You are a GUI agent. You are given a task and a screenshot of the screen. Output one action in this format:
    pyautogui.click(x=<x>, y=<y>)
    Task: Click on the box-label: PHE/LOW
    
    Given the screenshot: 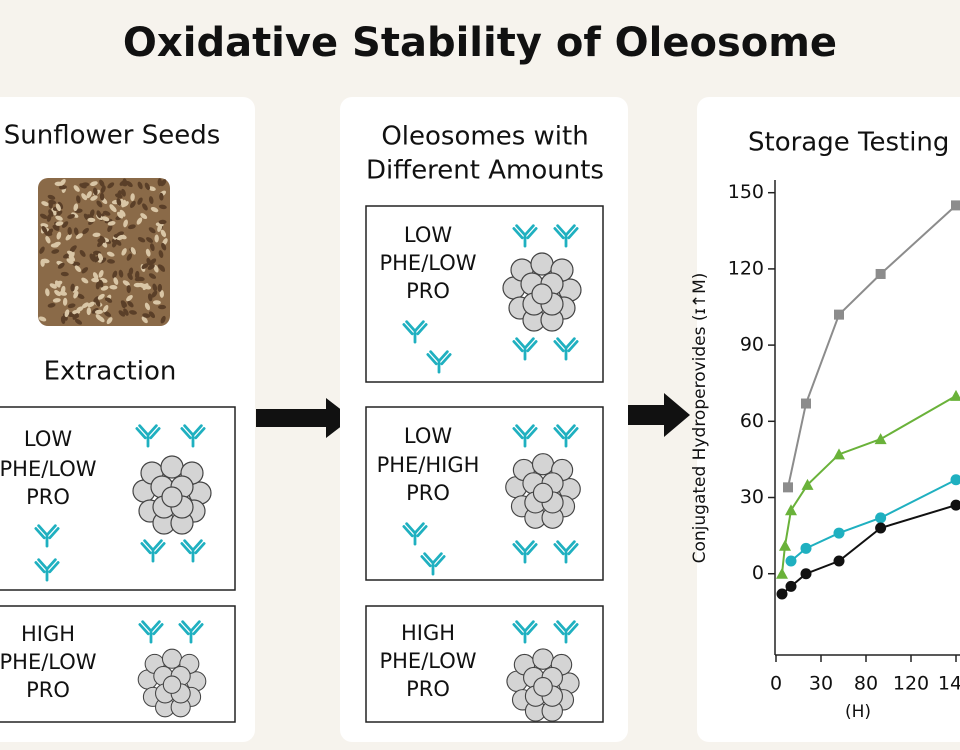 What is the action you would take?
    pyautogui.click(x=48, y=662)
    